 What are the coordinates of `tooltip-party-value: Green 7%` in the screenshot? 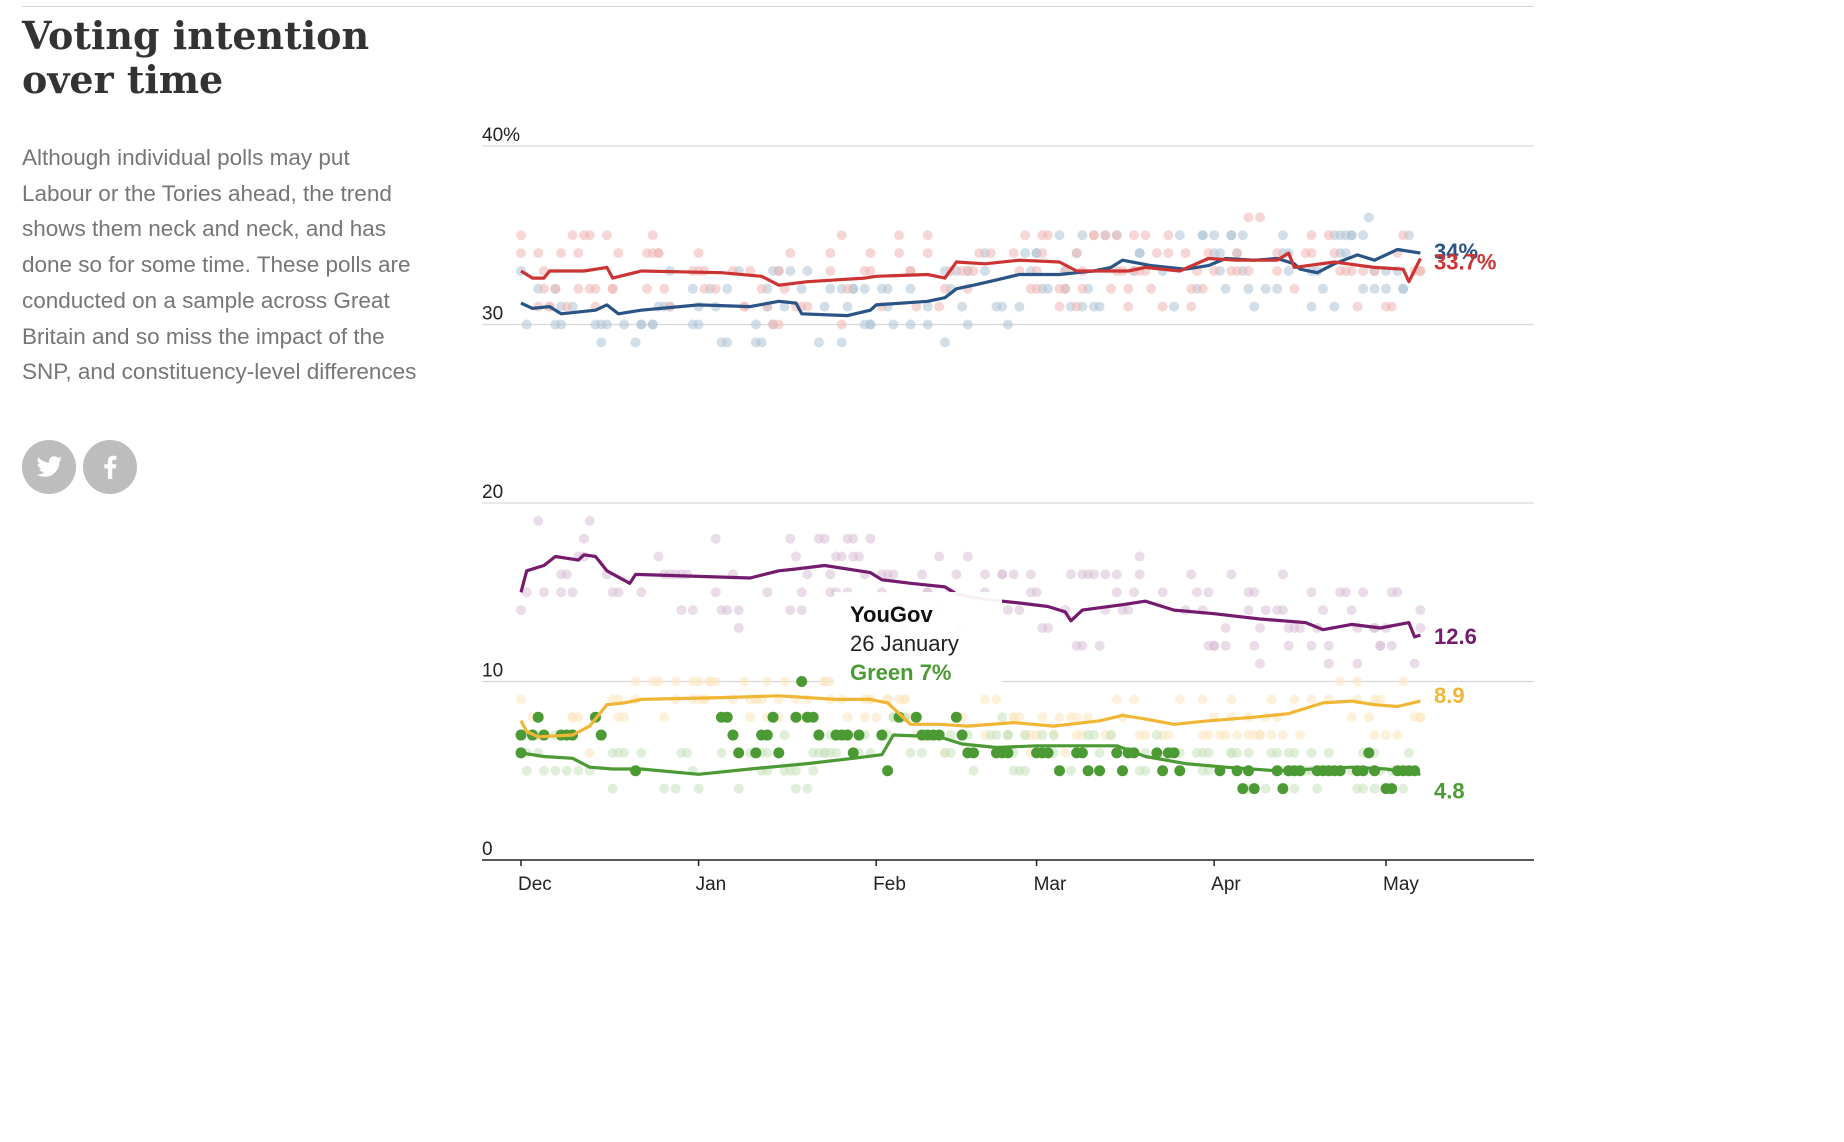 It's located at (901, 672).